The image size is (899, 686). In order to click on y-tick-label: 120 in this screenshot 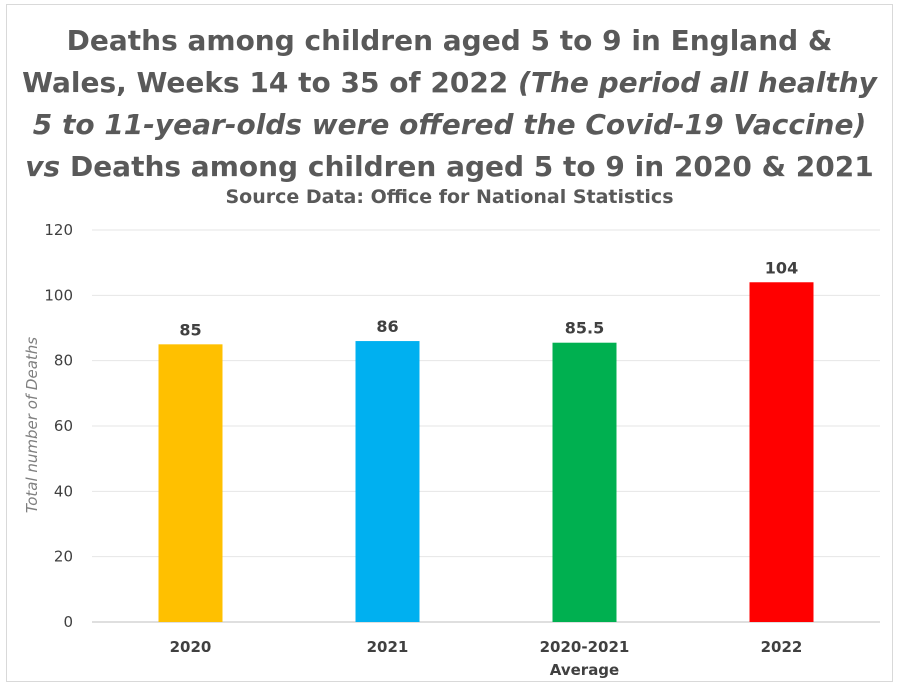, I will do `click(58, 230)`.